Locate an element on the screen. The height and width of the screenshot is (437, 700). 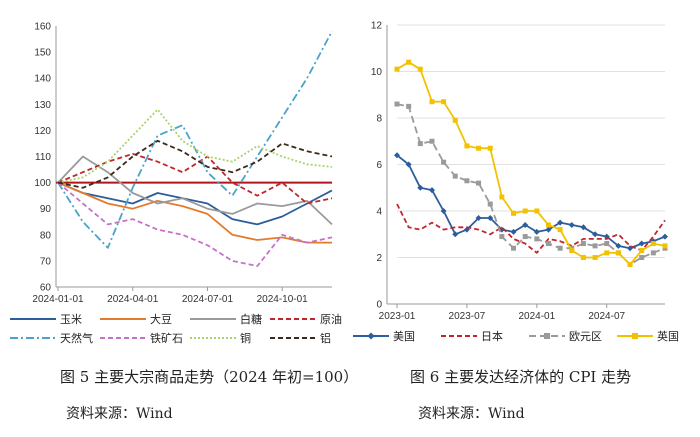
right-legend-label: 日本 is located at coordinates (492, 336).